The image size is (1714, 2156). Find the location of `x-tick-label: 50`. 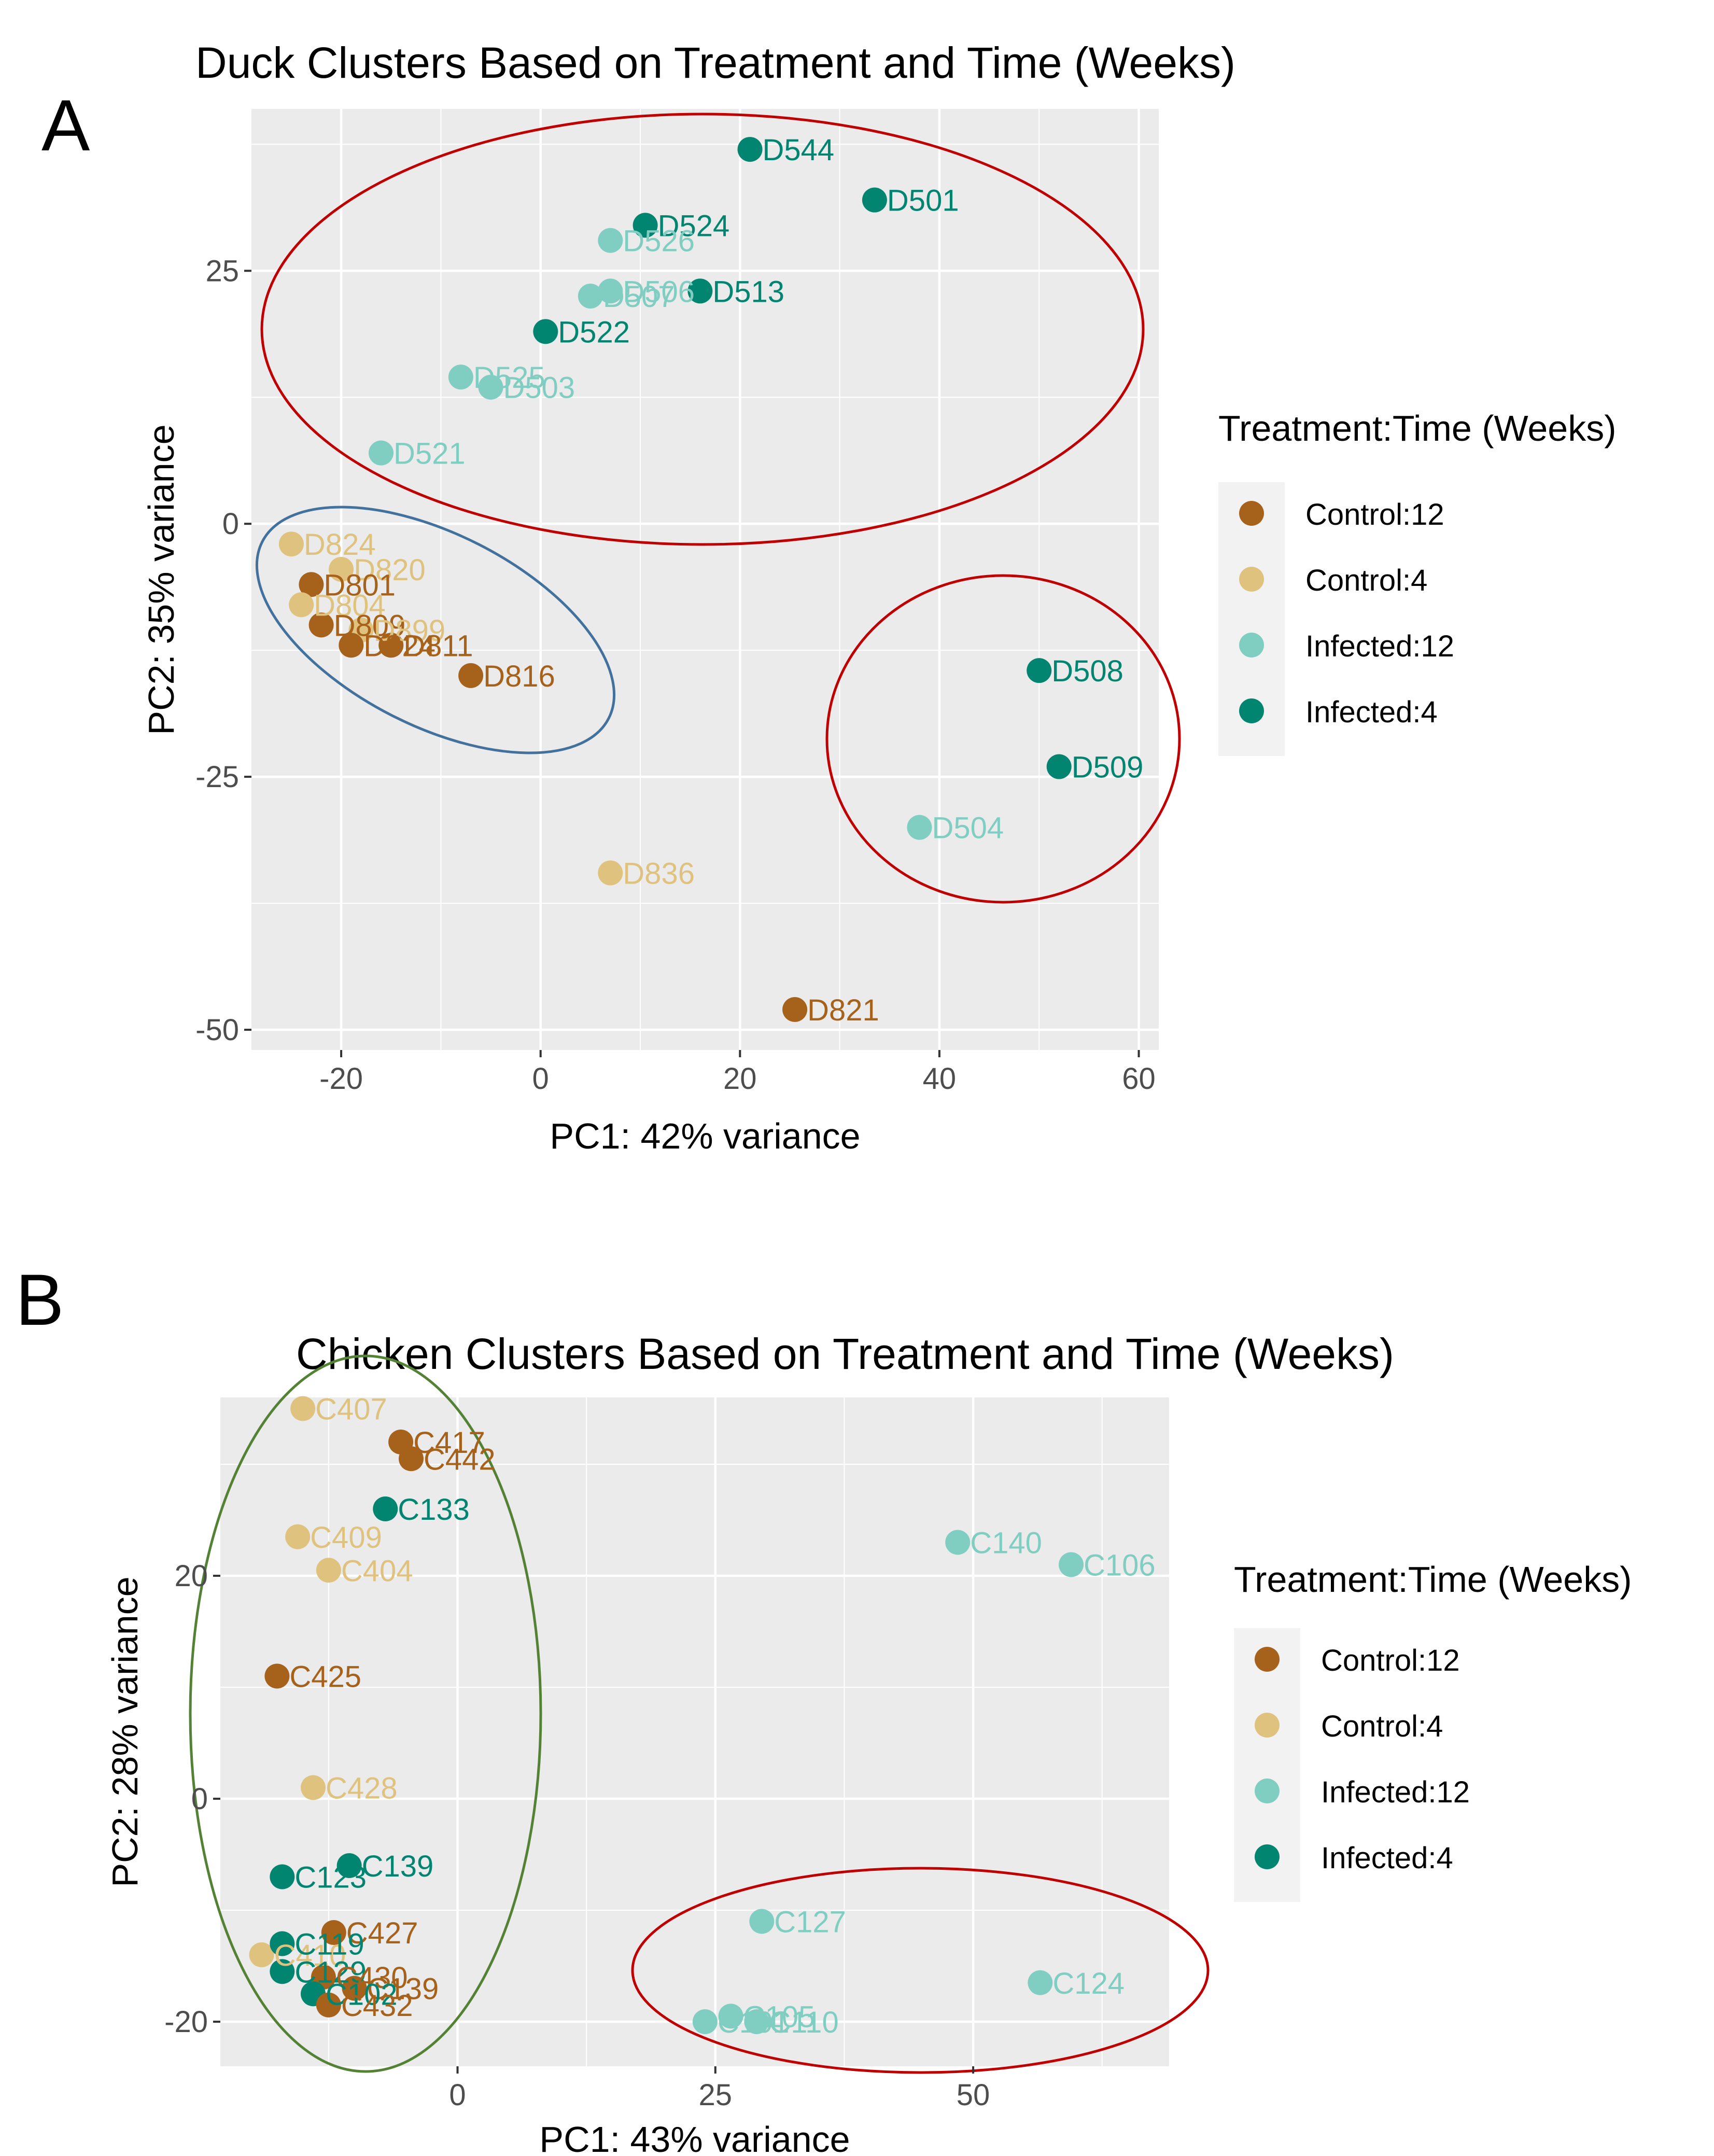

x-tick-label: 50 is located at coordinates (973, 2095).